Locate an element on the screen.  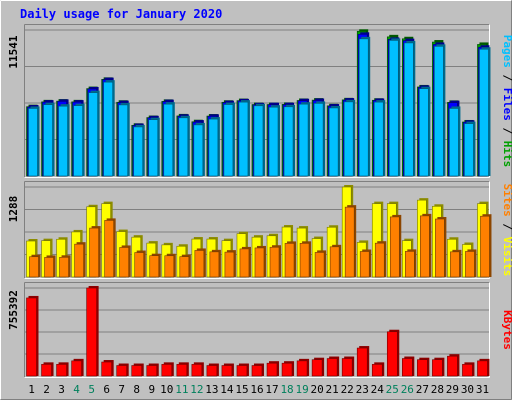
panel-series-legend: KBytes is located at coordinates (506, 330).